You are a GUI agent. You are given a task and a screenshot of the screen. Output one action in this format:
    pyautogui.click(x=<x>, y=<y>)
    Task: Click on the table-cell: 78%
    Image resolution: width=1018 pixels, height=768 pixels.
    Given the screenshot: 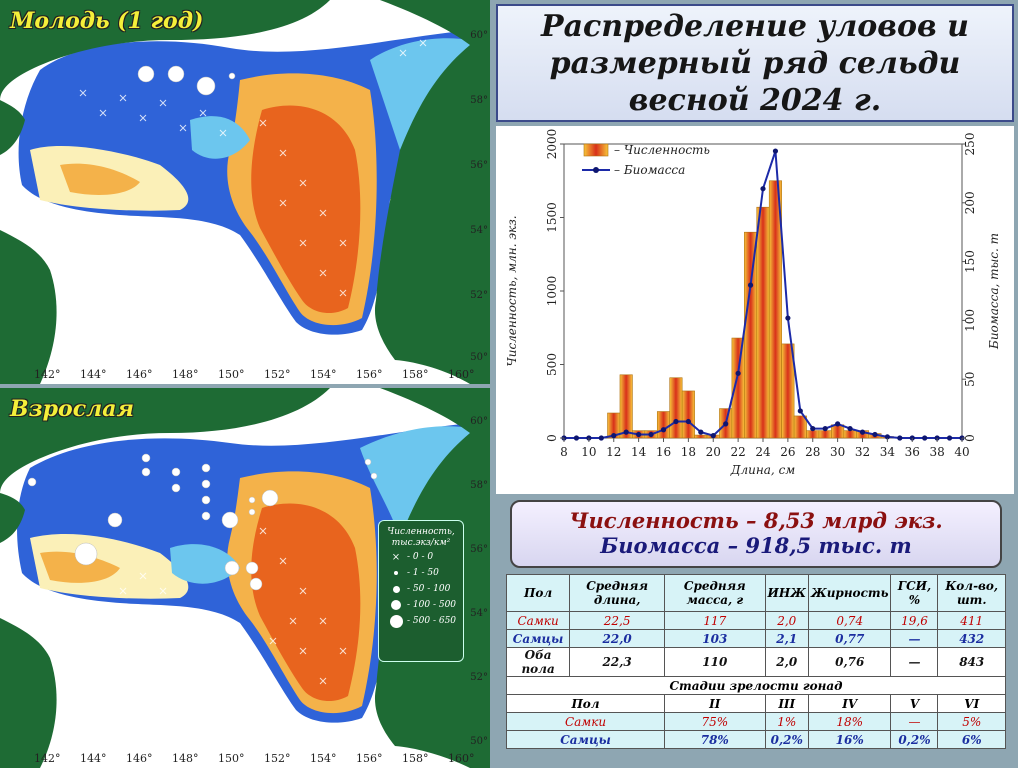 What is the action you would take?
    pyautogui.click(x=715, y=739)
    